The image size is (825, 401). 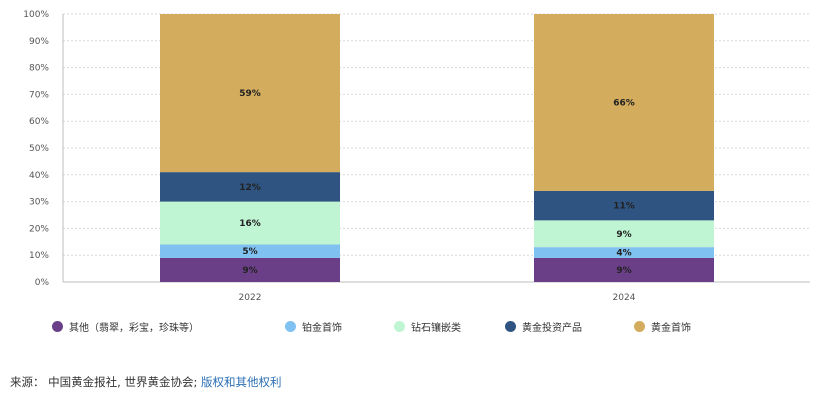 I want to click on y-tick-label: 90%, so click(x=39, y=42).